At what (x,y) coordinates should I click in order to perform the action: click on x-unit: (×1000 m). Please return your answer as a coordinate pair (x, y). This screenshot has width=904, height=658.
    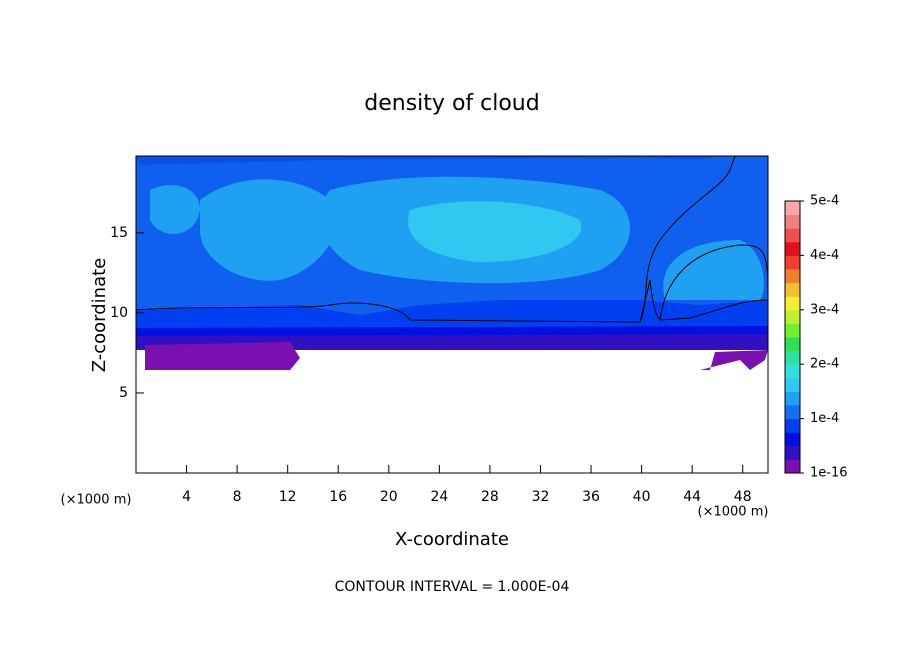
    Looking at the image, I should click on (733, 512).